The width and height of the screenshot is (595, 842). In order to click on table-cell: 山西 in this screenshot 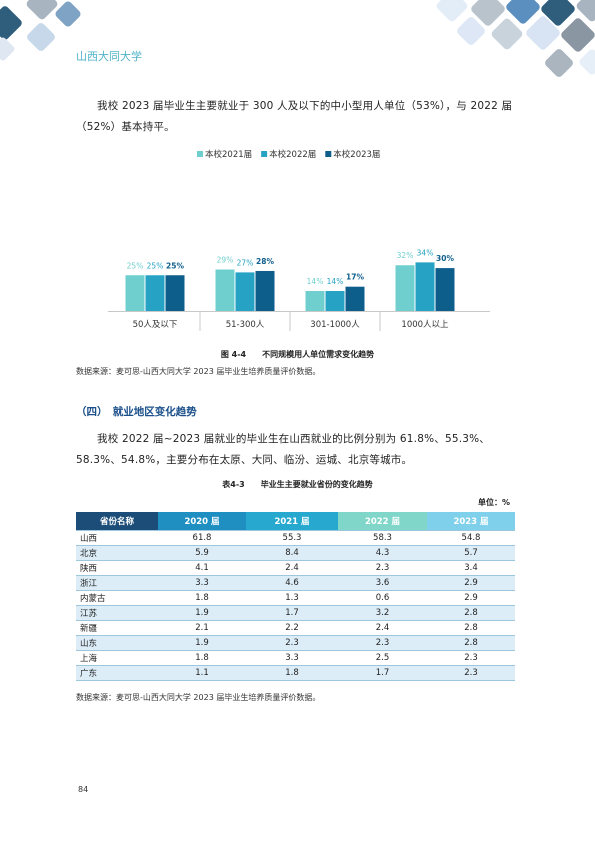, I will do `click(117, 538)`.